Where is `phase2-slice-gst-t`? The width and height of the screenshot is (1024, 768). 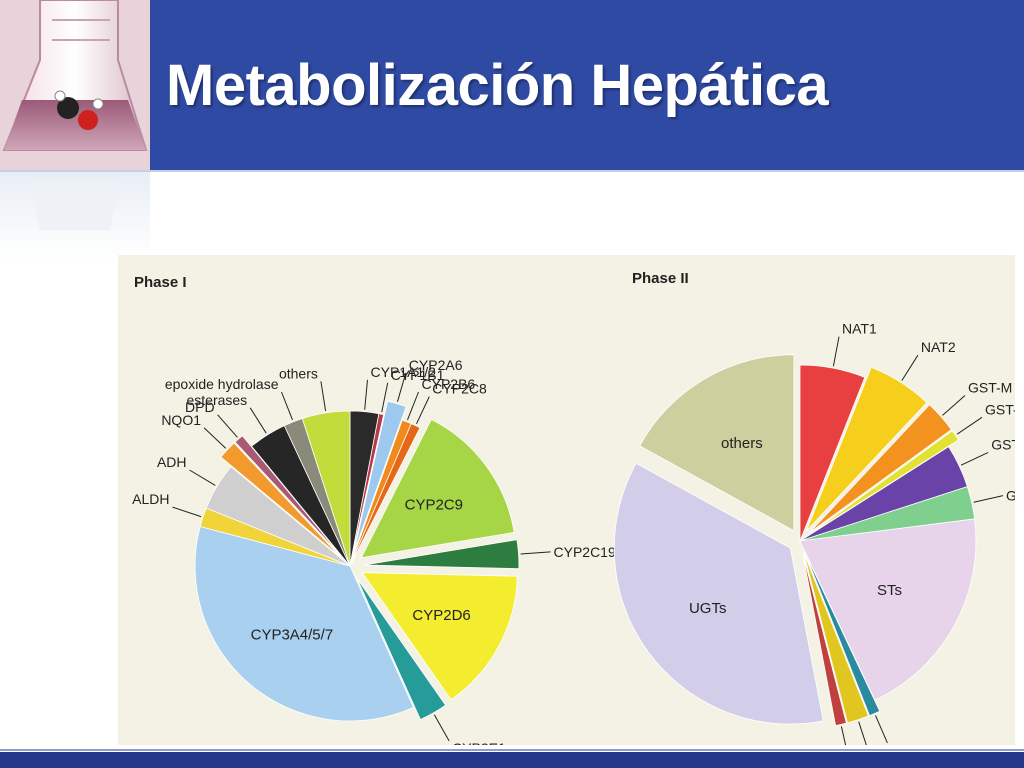 phase2-slice-gst-t is located at coordinates (884, 482).